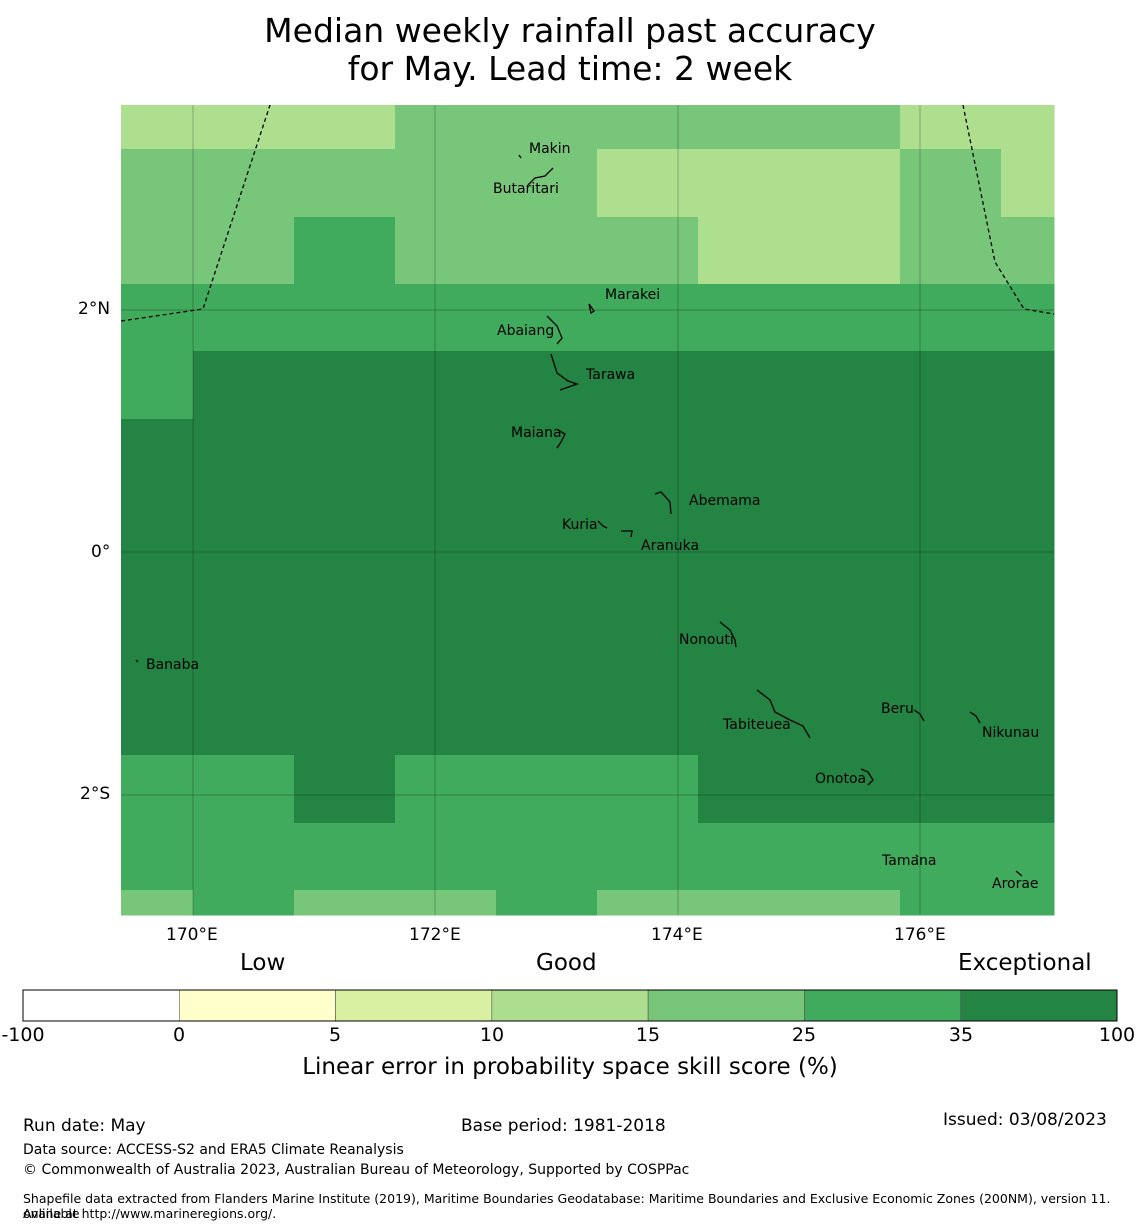  I want to click on label-maiana: Maiana, so click(536, 433).